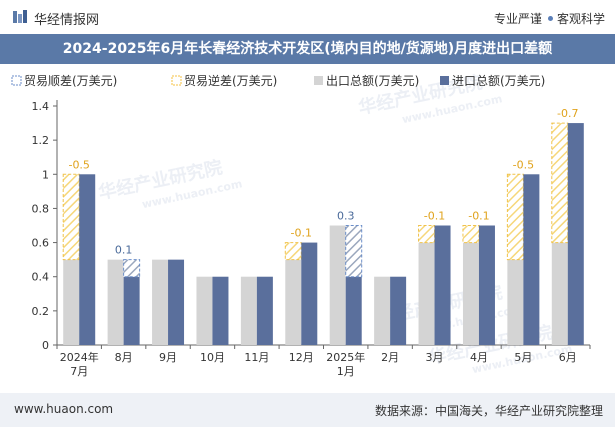 The image size is (615, 427). What do you see at coordinates (488, 411) in the screenshot?
I see `data-source: 数据来源：中国海关，华经产业研究院整理` at bounding box center [488, 411].